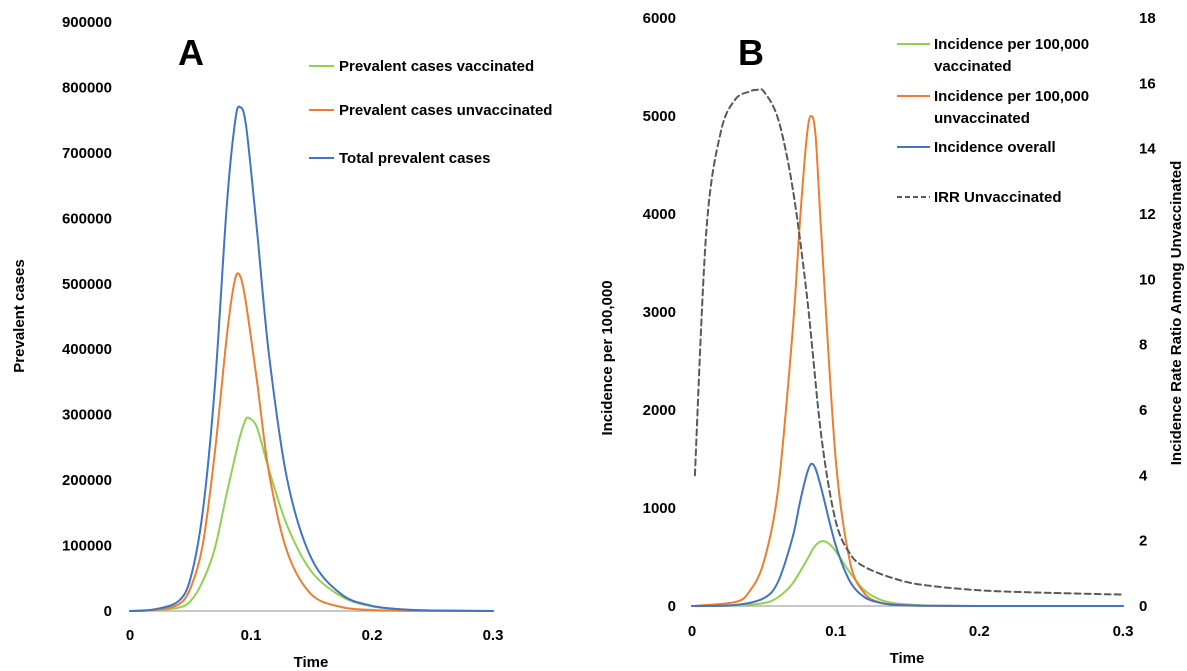 Image resolution: width=1187 pixels, height=671 pixels. Describe the element at coordinates (436, 66) in the screenshot. I see `panel-a-legend-label-prevalent-cases-vaccinated: Prevalent cases vaccinated` at that location.